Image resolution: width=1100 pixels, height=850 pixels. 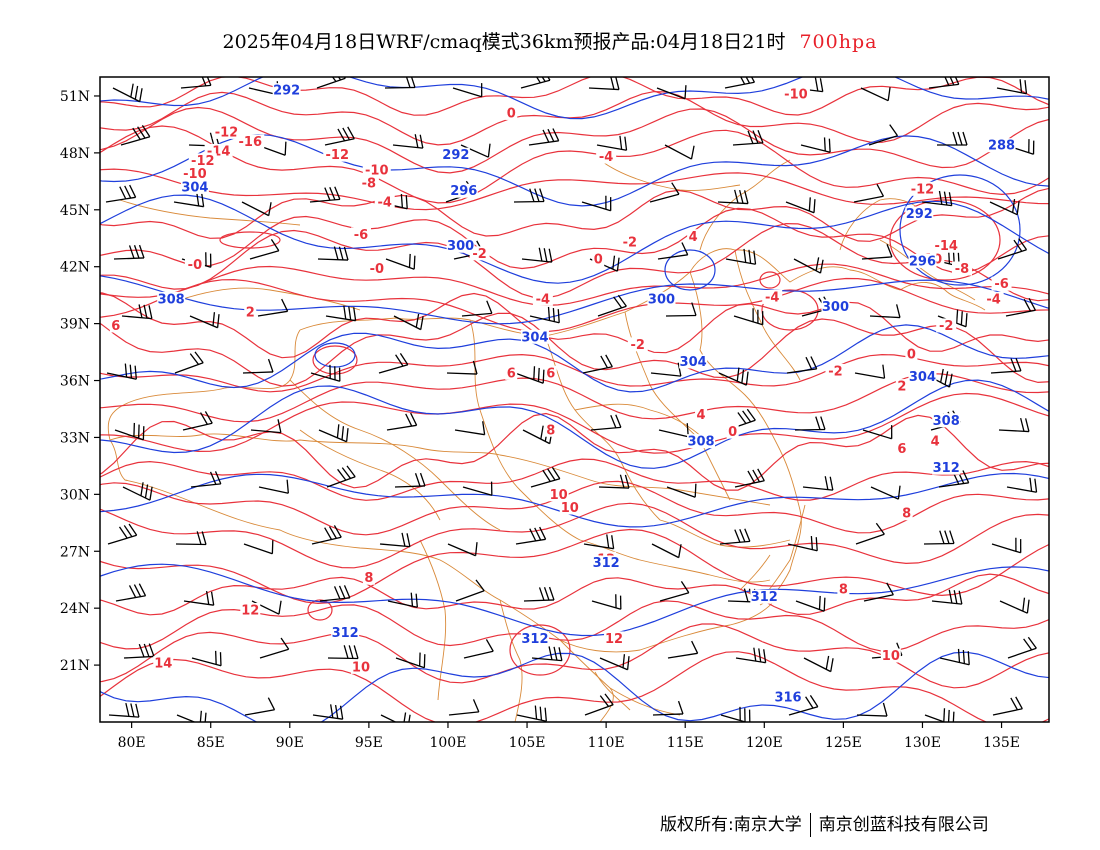 What do you see at coordinates (690, 270) in the screenshot?
I see `geopotential-closed-contour` at bounding box center [690, 270].